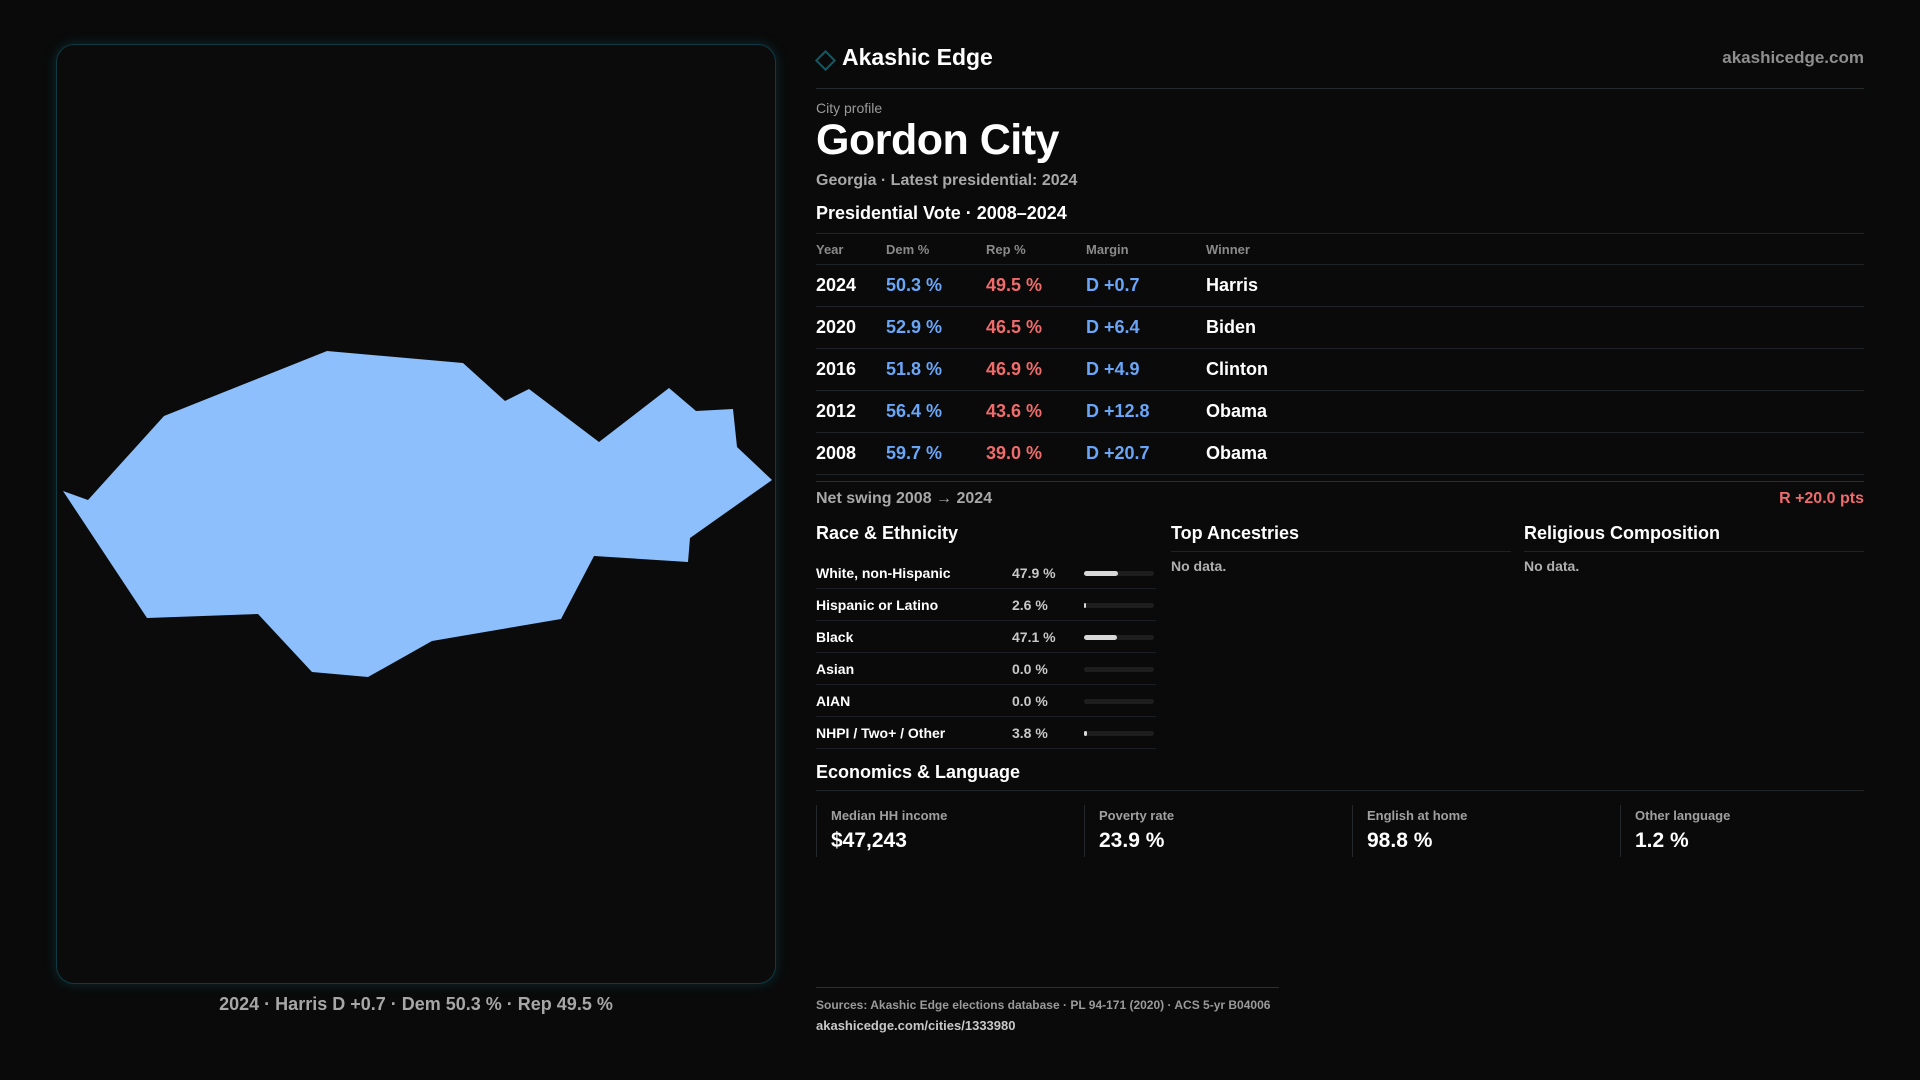  What do you see at coordinates (1146, 411) in the screenshot?
I see `vote-margin: D +12.8` at bounding box center [1146, 411].